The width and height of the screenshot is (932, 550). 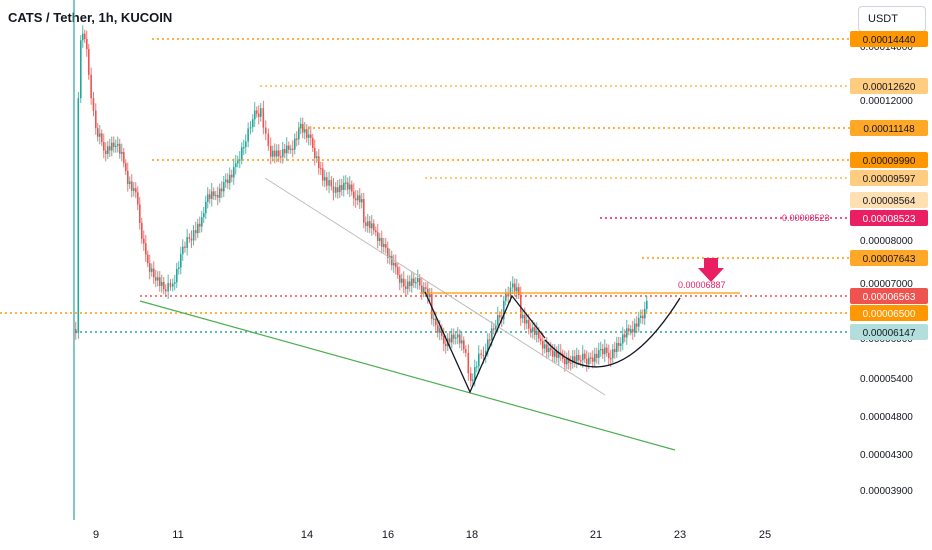 I want to click on price-tag-label: 0.00006500, so click(x=889, y=314).